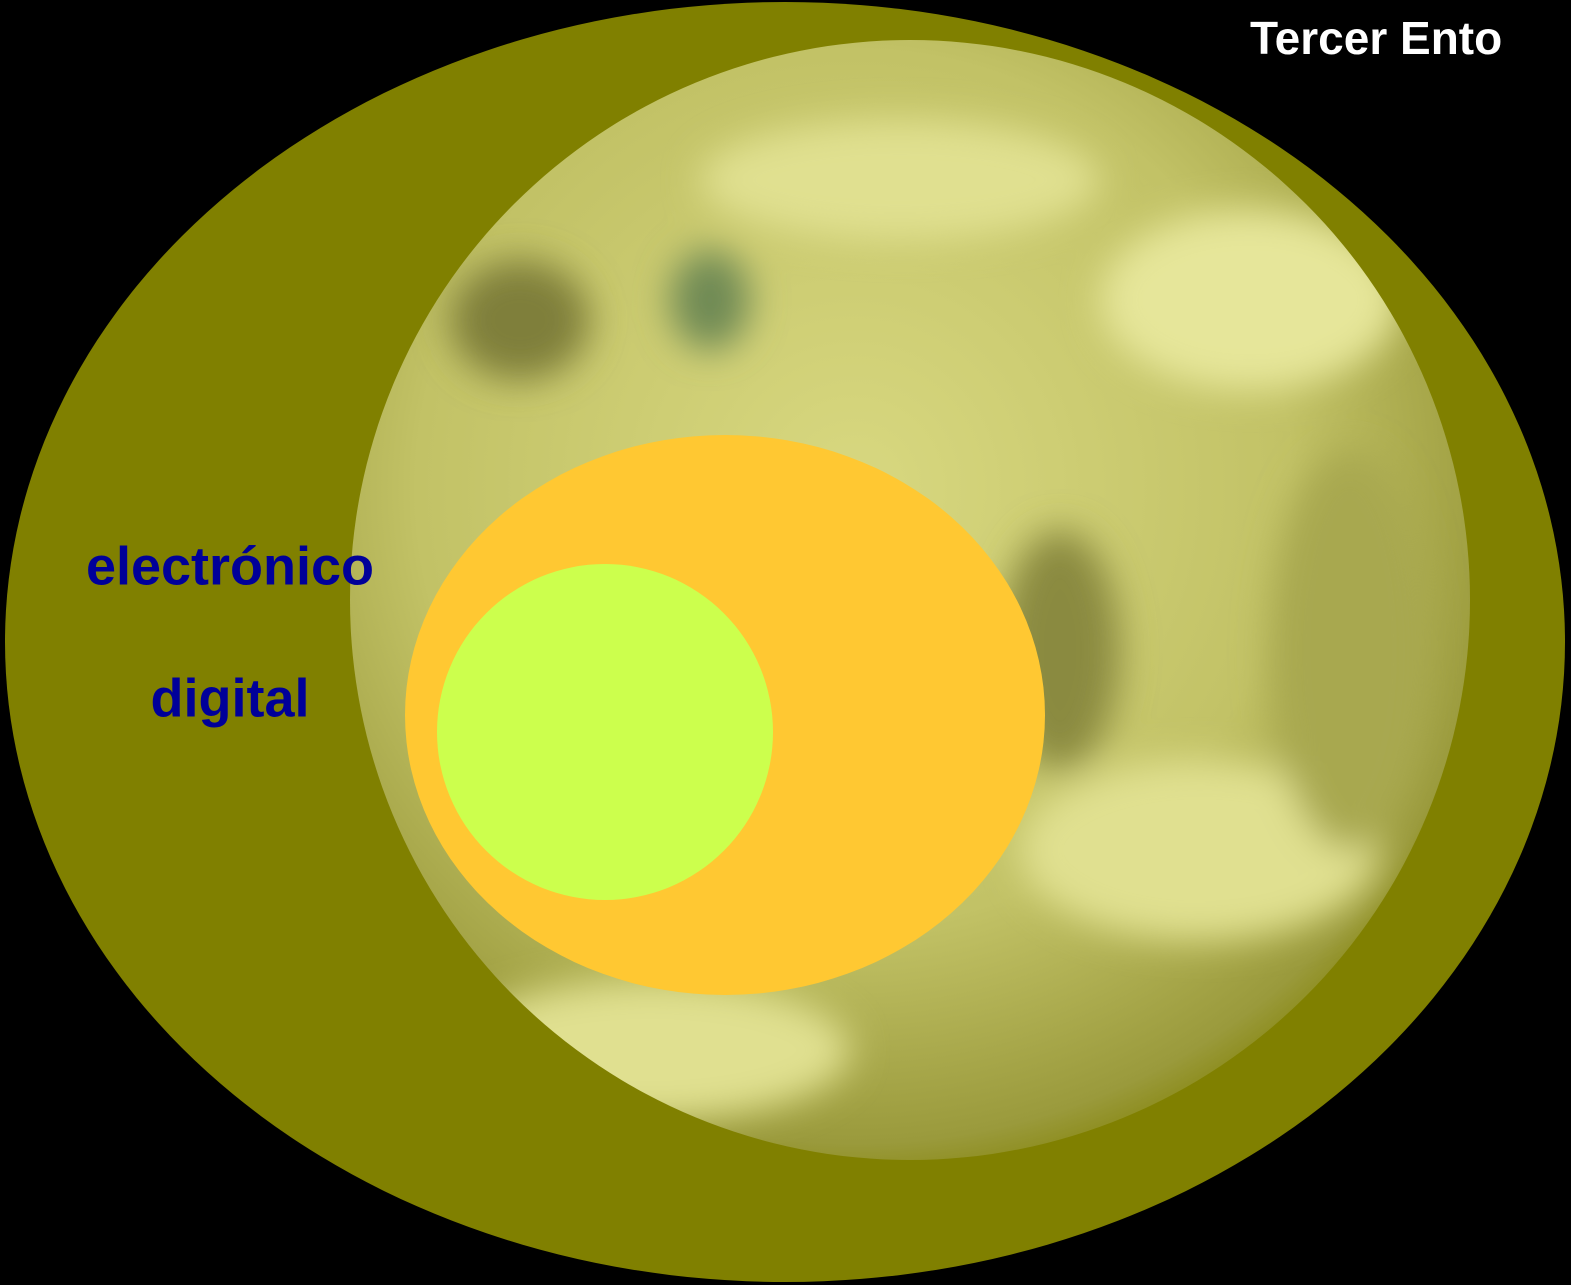 The height and width of the screenshot is (1285, 1571). Describe the element at coordinates (230, 566) in the screenshot. I see `outer-label: electrónico` at that location.